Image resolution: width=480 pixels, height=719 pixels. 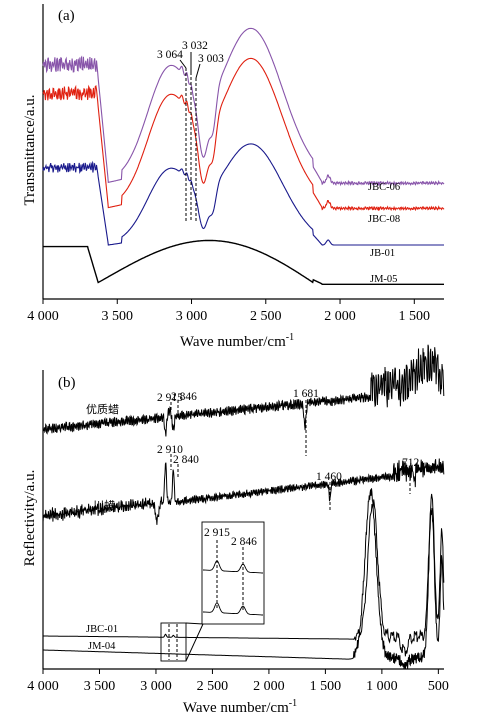 What do you see at coordinates (170, 450) in the screenshot?
I see `peak-label-2910: 2 910` at bounding box center [170, 450].